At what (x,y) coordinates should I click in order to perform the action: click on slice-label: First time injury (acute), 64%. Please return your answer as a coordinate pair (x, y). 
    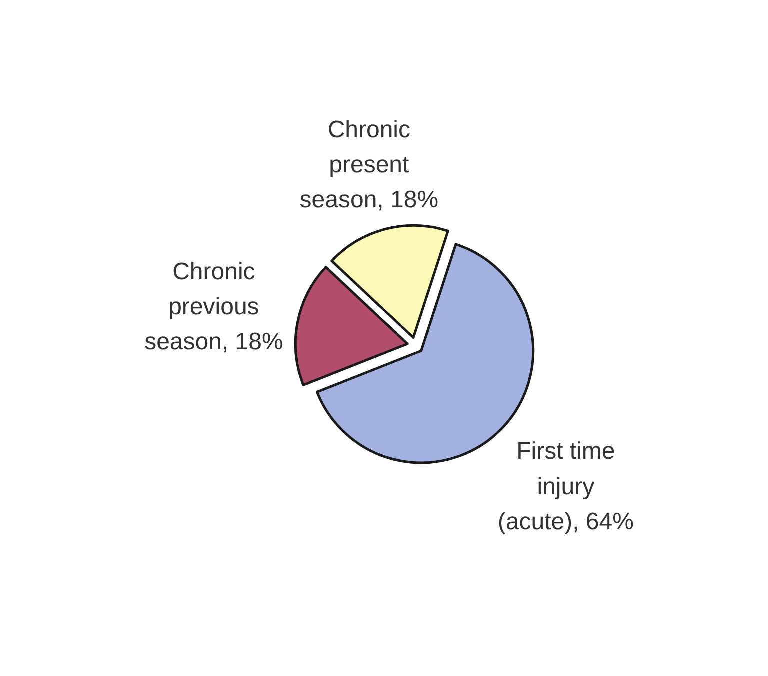
    Looking at the image, I should click on (566, 487).